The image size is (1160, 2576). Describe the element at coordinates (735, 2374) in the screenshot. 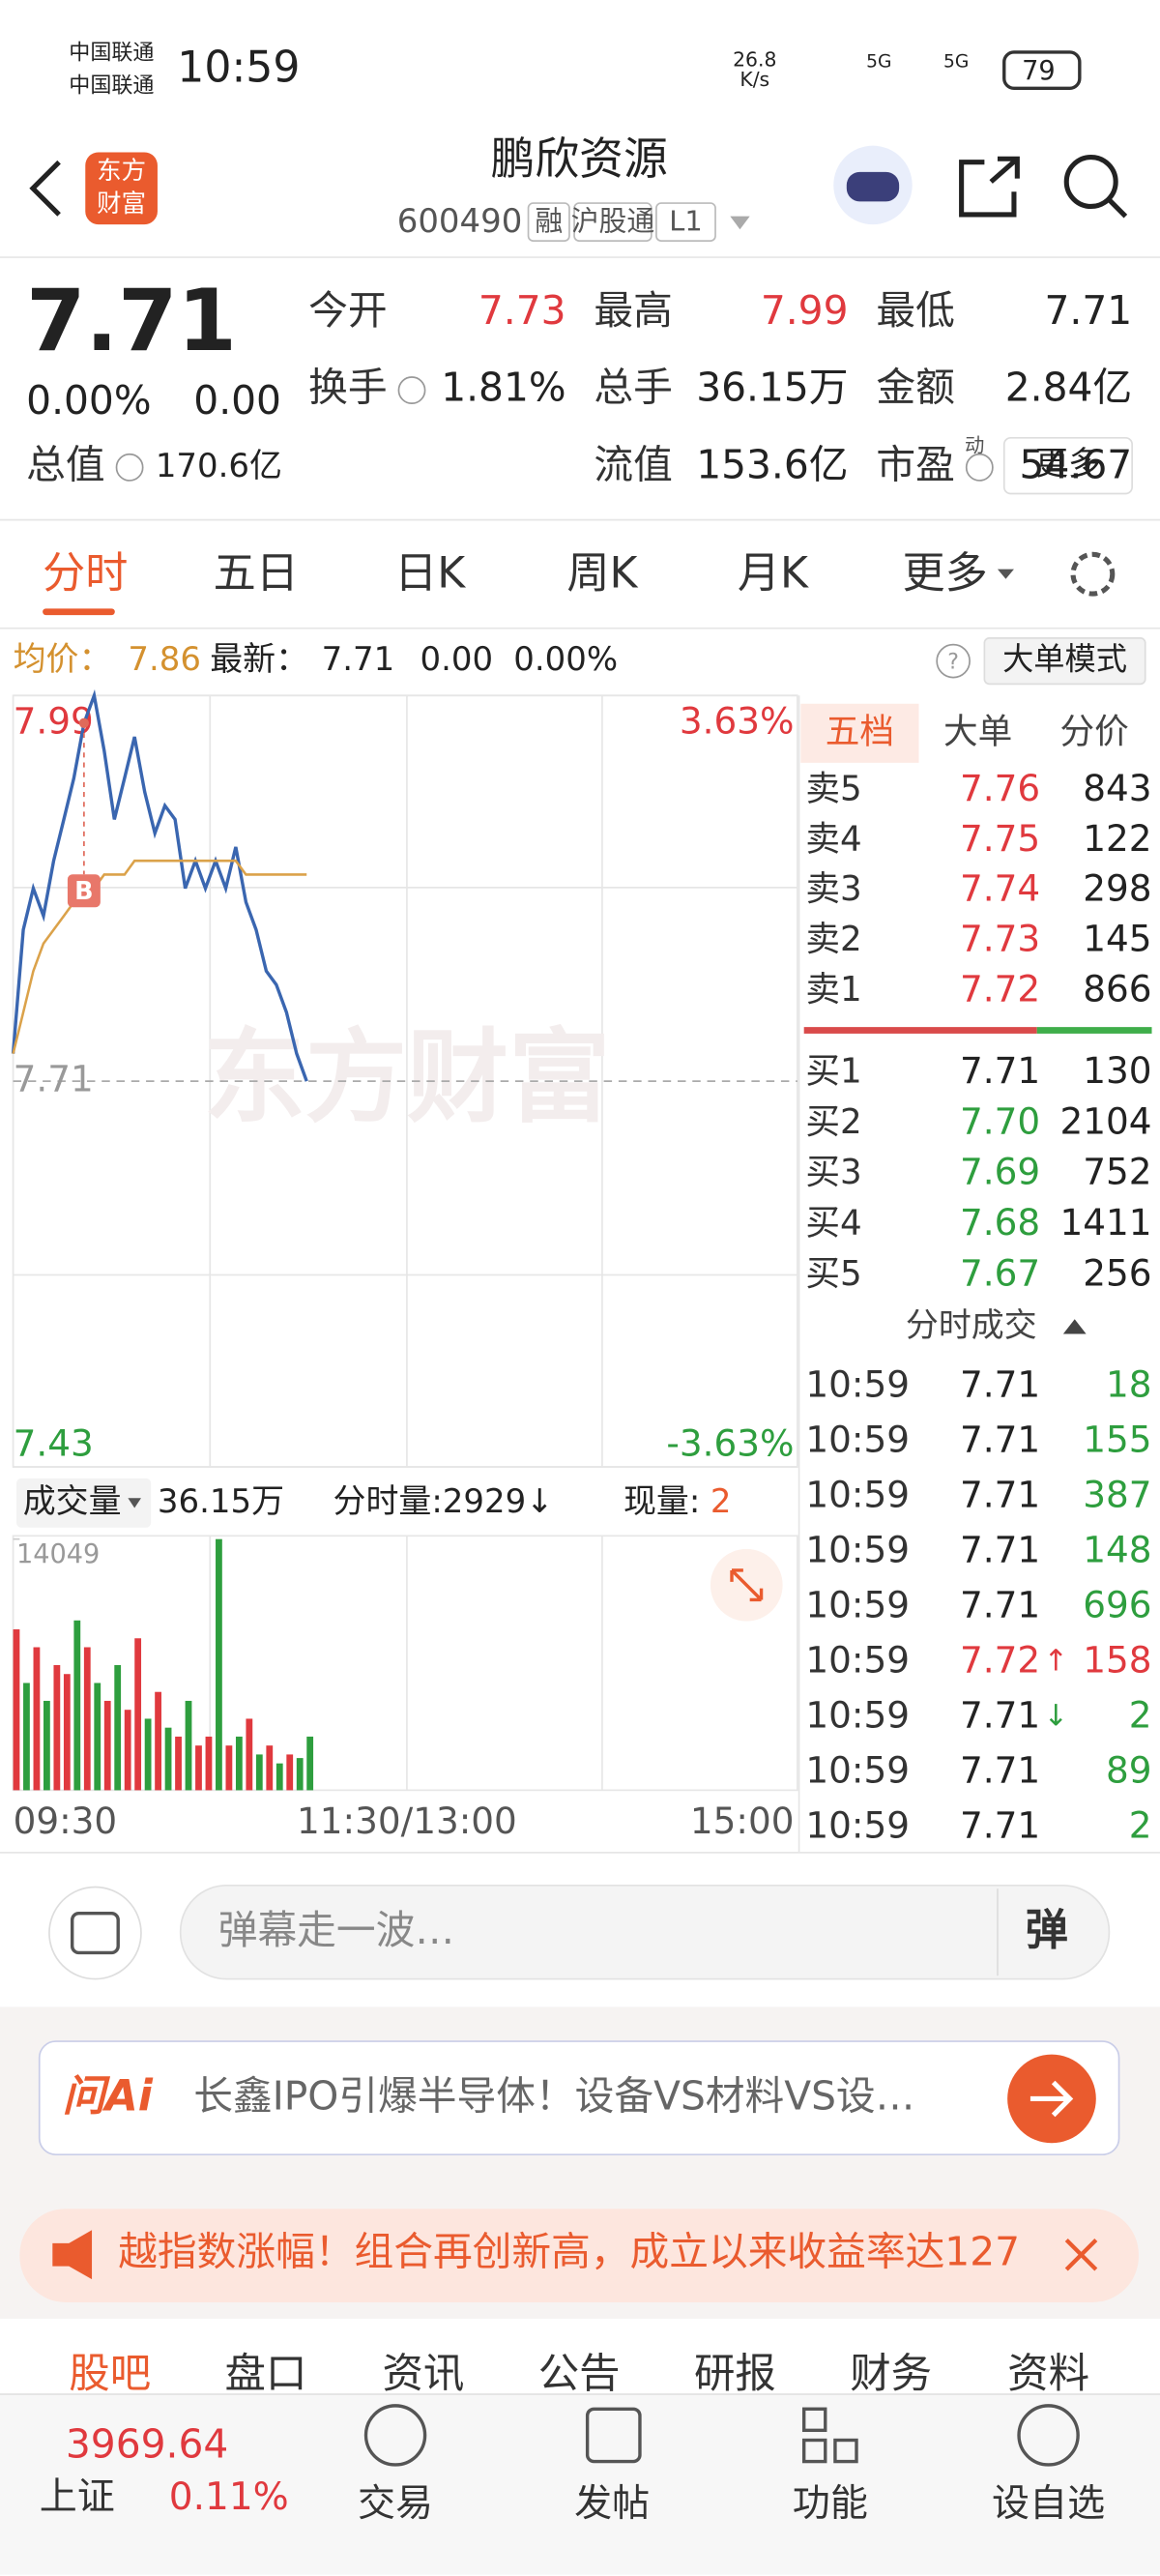

I see `section-tab: 研报` at that location.